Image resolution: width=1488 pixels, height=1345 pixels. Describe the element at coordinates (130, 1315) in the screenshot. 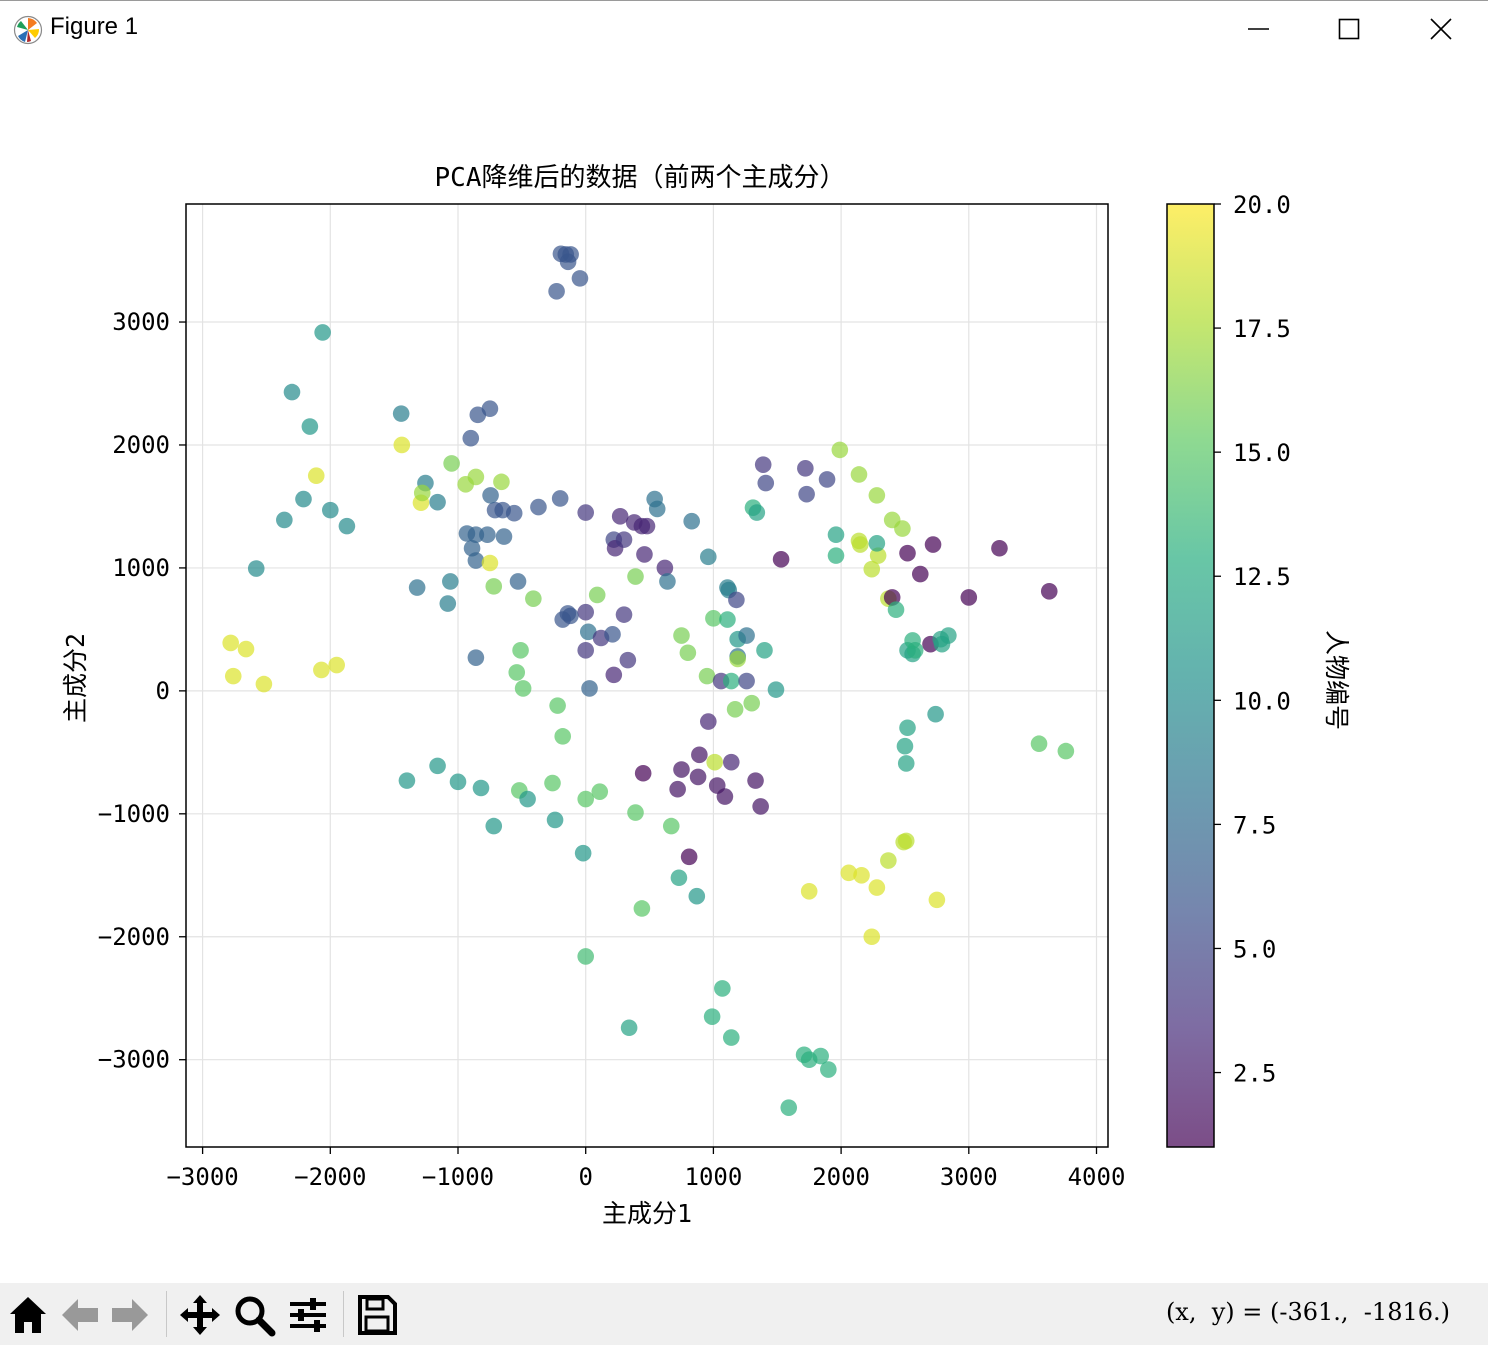

I see `forward-arrow-icon` at that location.